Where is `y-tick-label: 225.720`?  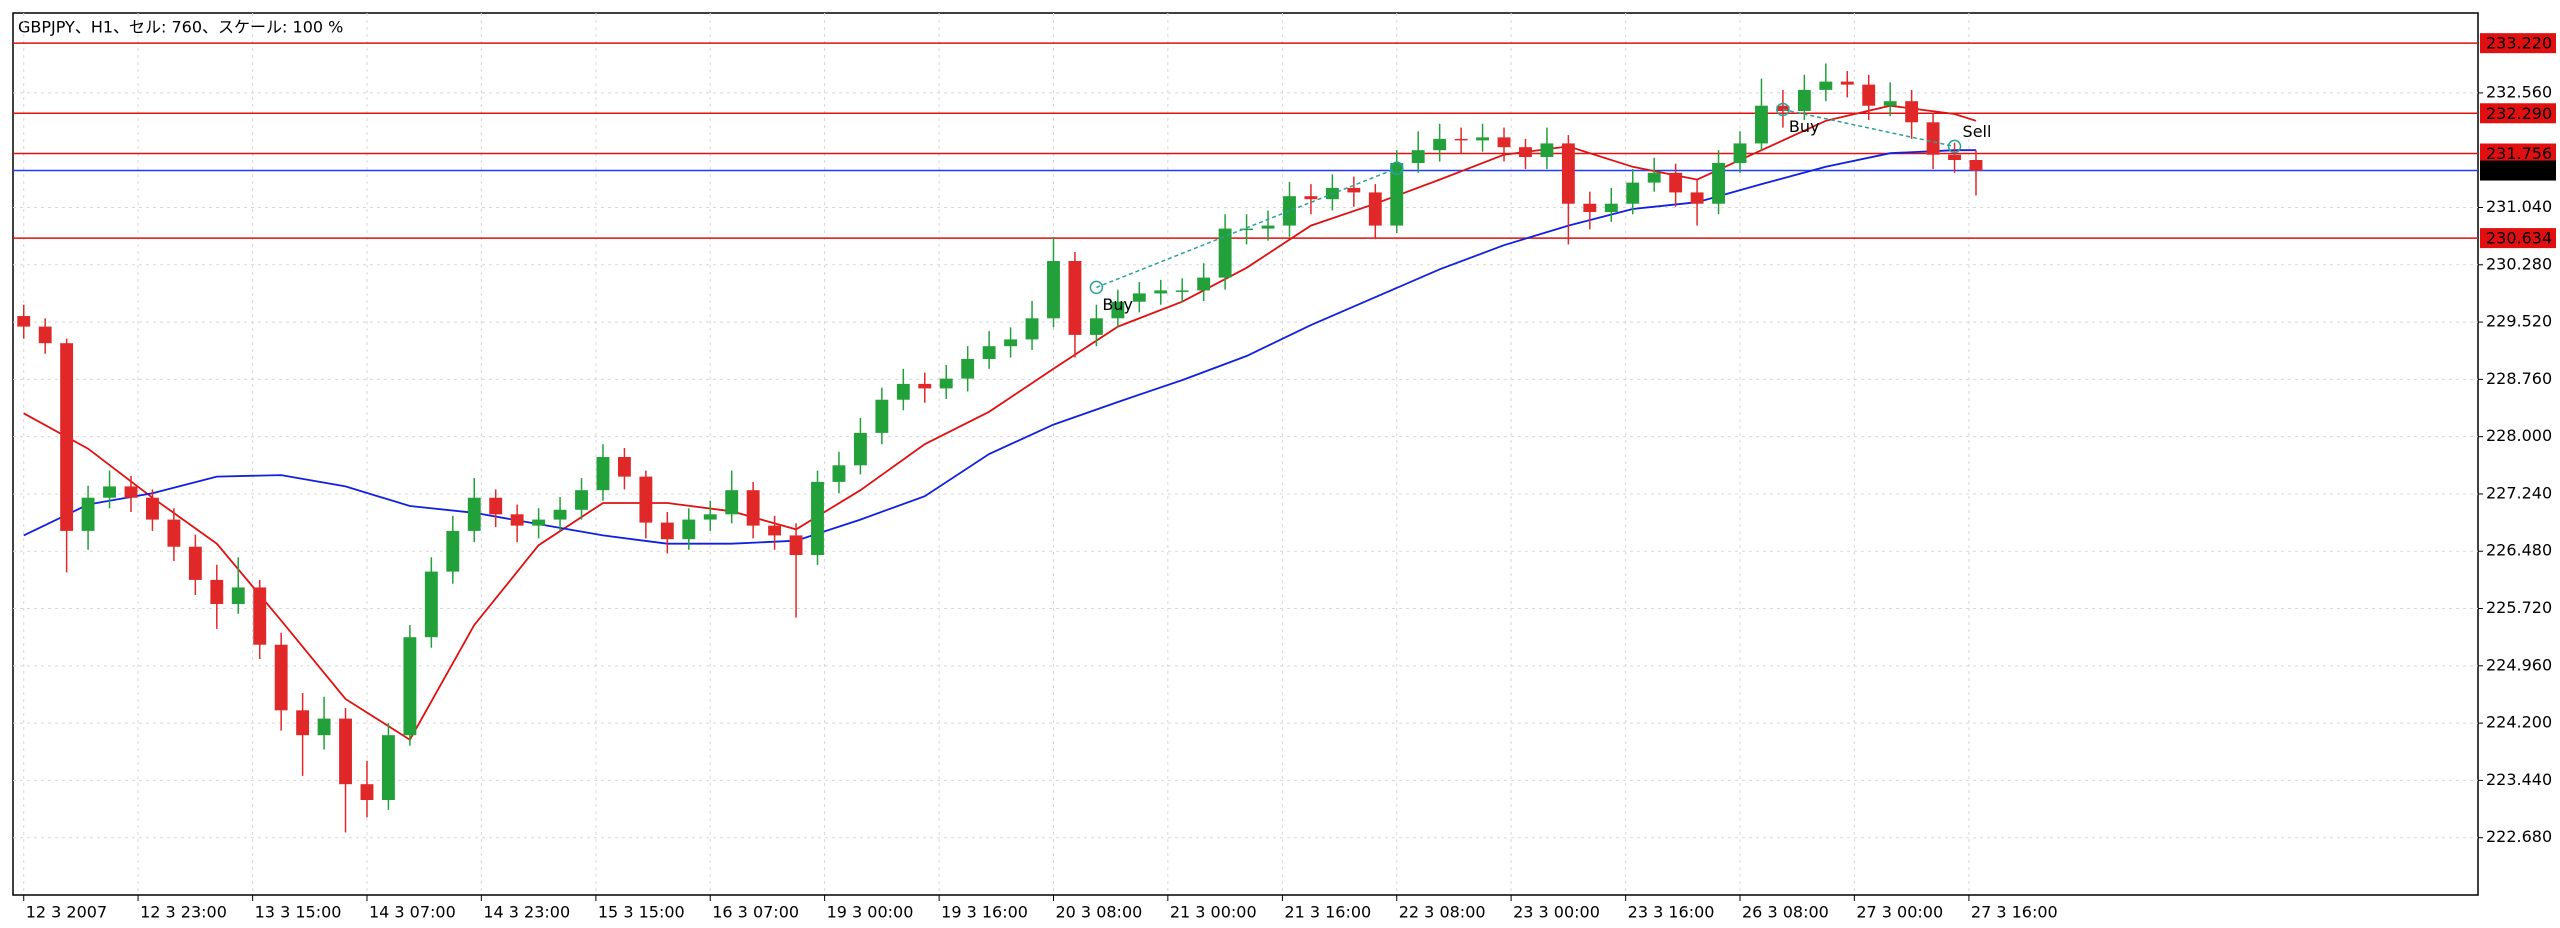 y-tick-label: 225.720 is located at coordinates (2519, 607).